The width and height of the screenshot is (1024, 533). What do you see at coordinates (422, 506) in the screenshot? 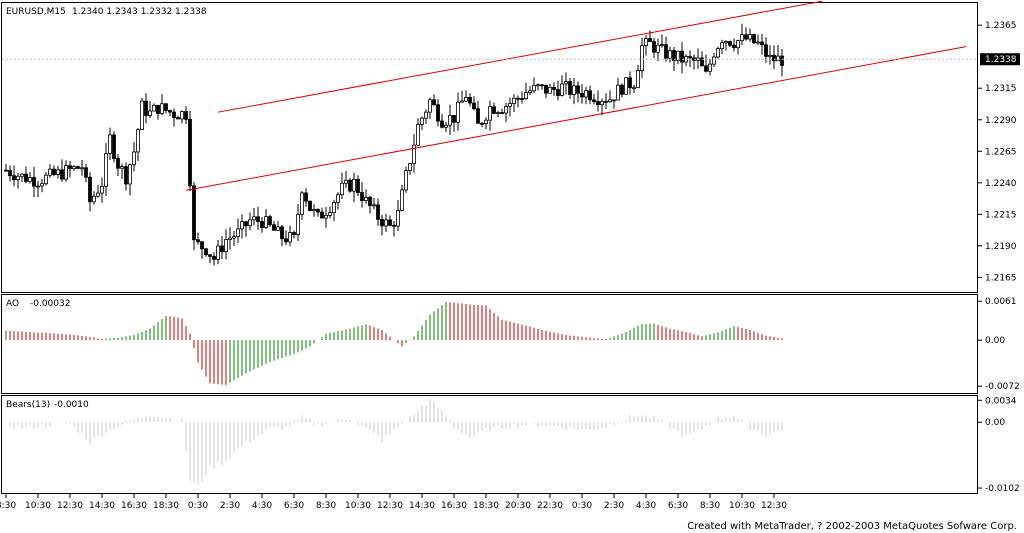
I see `time-tick-label: 14:30` at bounding box center [422, 506].